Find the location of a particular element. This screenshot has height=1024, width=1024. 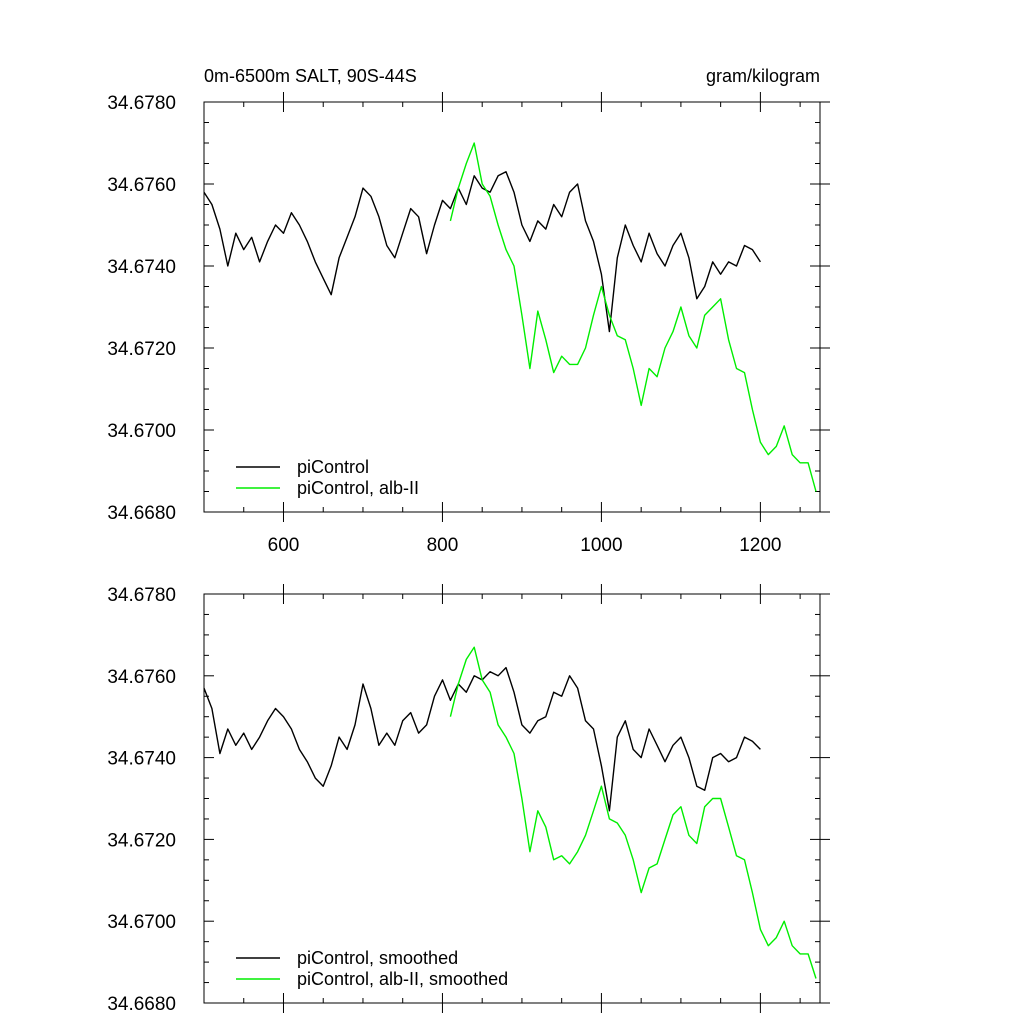

legend-label: piControl, smoothed is located at coordinates (377, 958).